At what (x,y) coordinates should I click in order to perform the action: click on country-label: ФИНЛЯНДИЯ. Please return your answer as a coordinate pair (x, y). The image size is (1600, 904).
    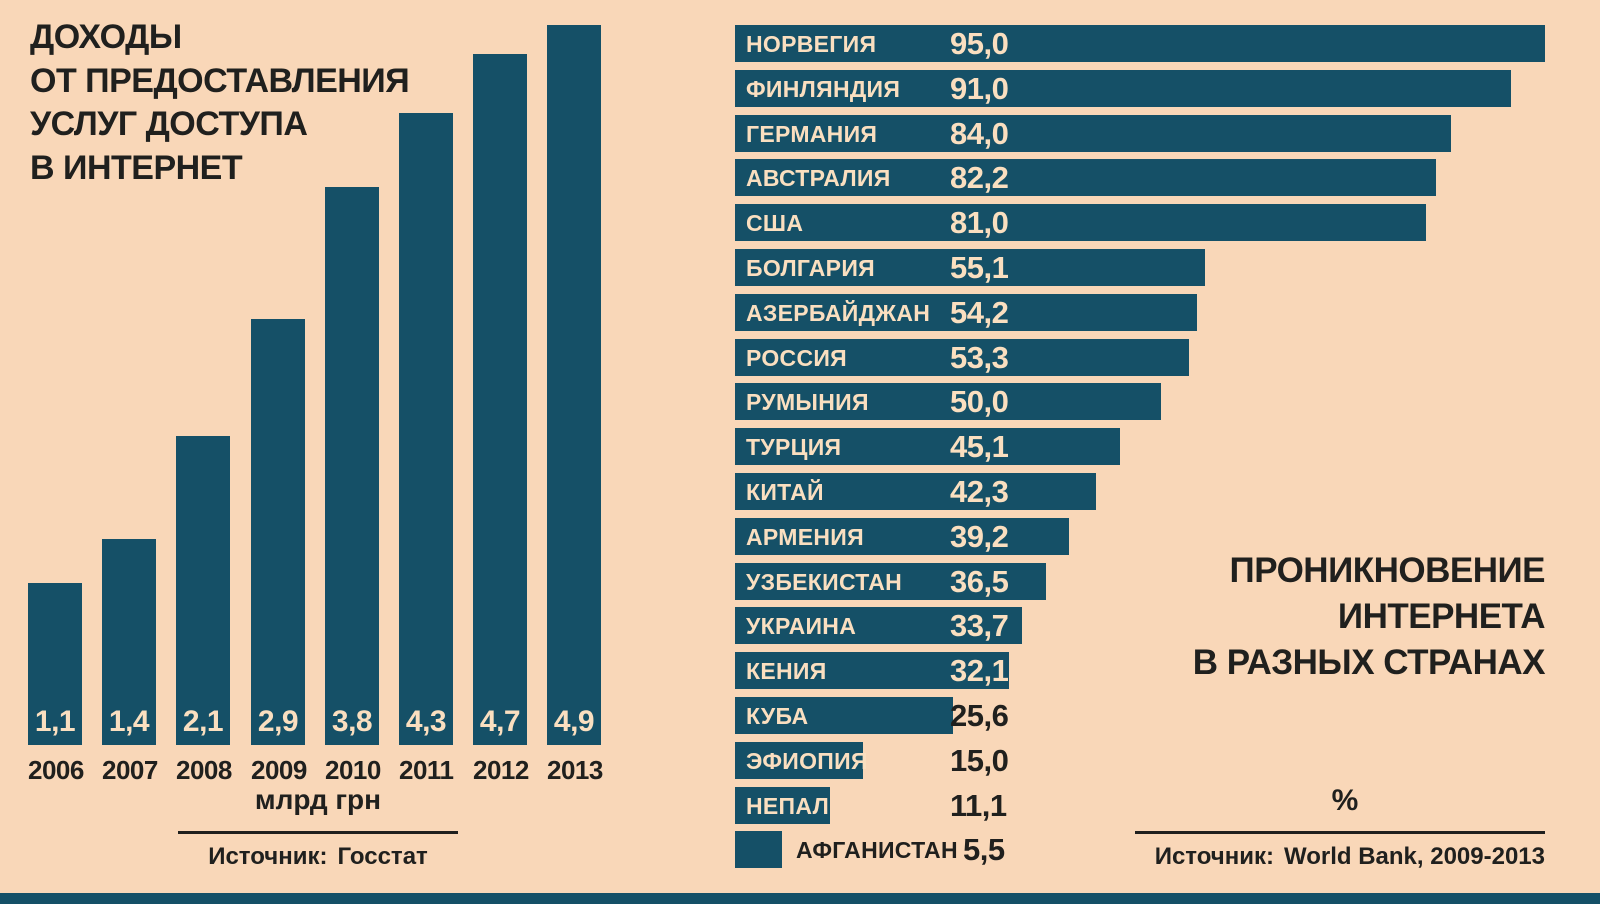
    Looking at the image, I should click on (823, 89).